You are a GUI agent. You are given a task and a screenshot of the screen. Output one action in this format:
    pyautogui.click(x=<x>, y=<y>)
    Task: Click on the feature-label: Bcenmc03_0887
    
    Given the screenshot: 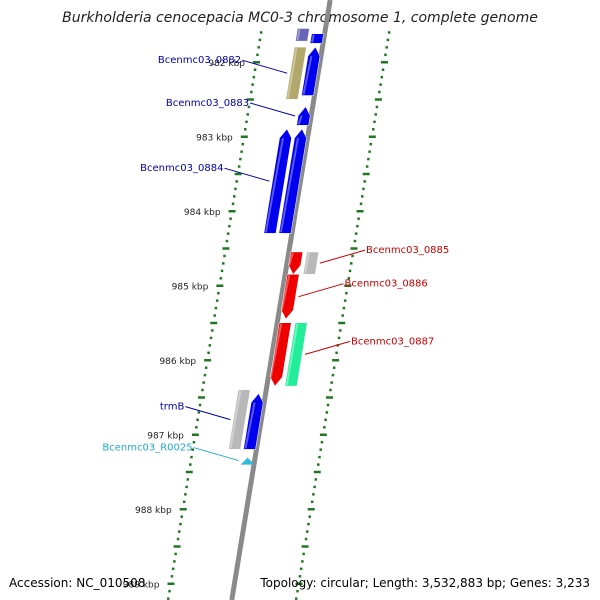 What is the action you would take?
    pyautogui.click(x=392, y=341)
    